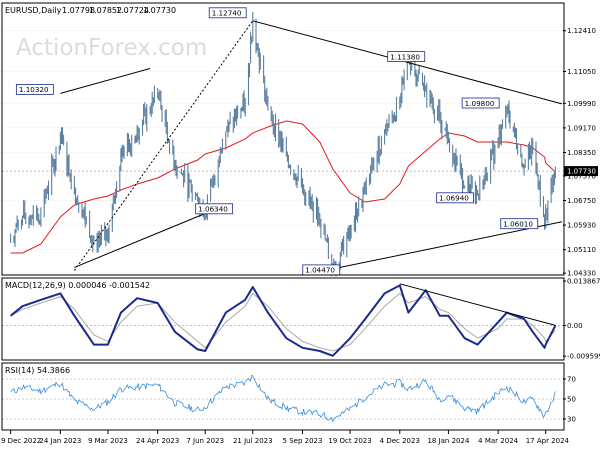 Image resolution: width=600 pixels, height=450 pixels. What do you see at coordinates (159, 10) in the screenshot?
I see `ohlc-close: 1.07730` at bounding box center [159, 10].